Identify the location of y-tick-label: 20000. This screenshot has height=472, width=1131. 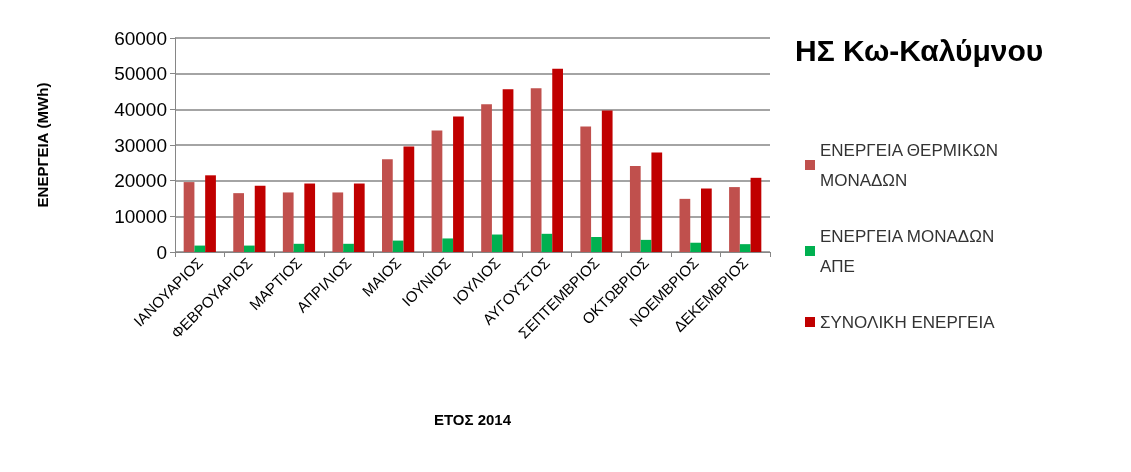
(140, 181).